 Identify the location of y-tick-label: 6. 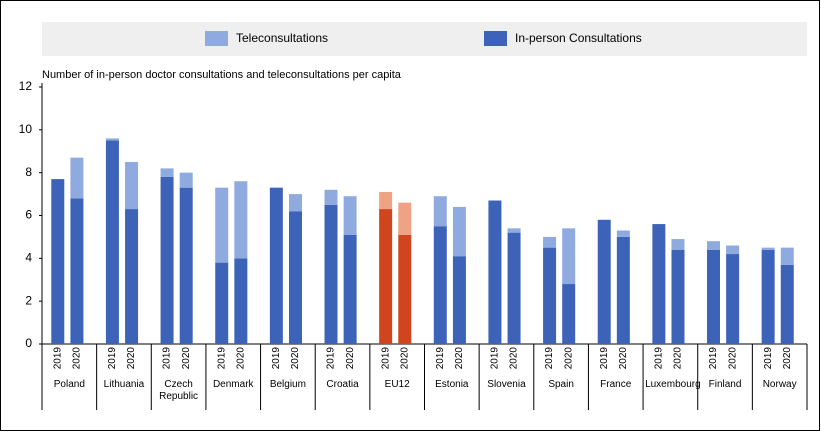
(28, 215).